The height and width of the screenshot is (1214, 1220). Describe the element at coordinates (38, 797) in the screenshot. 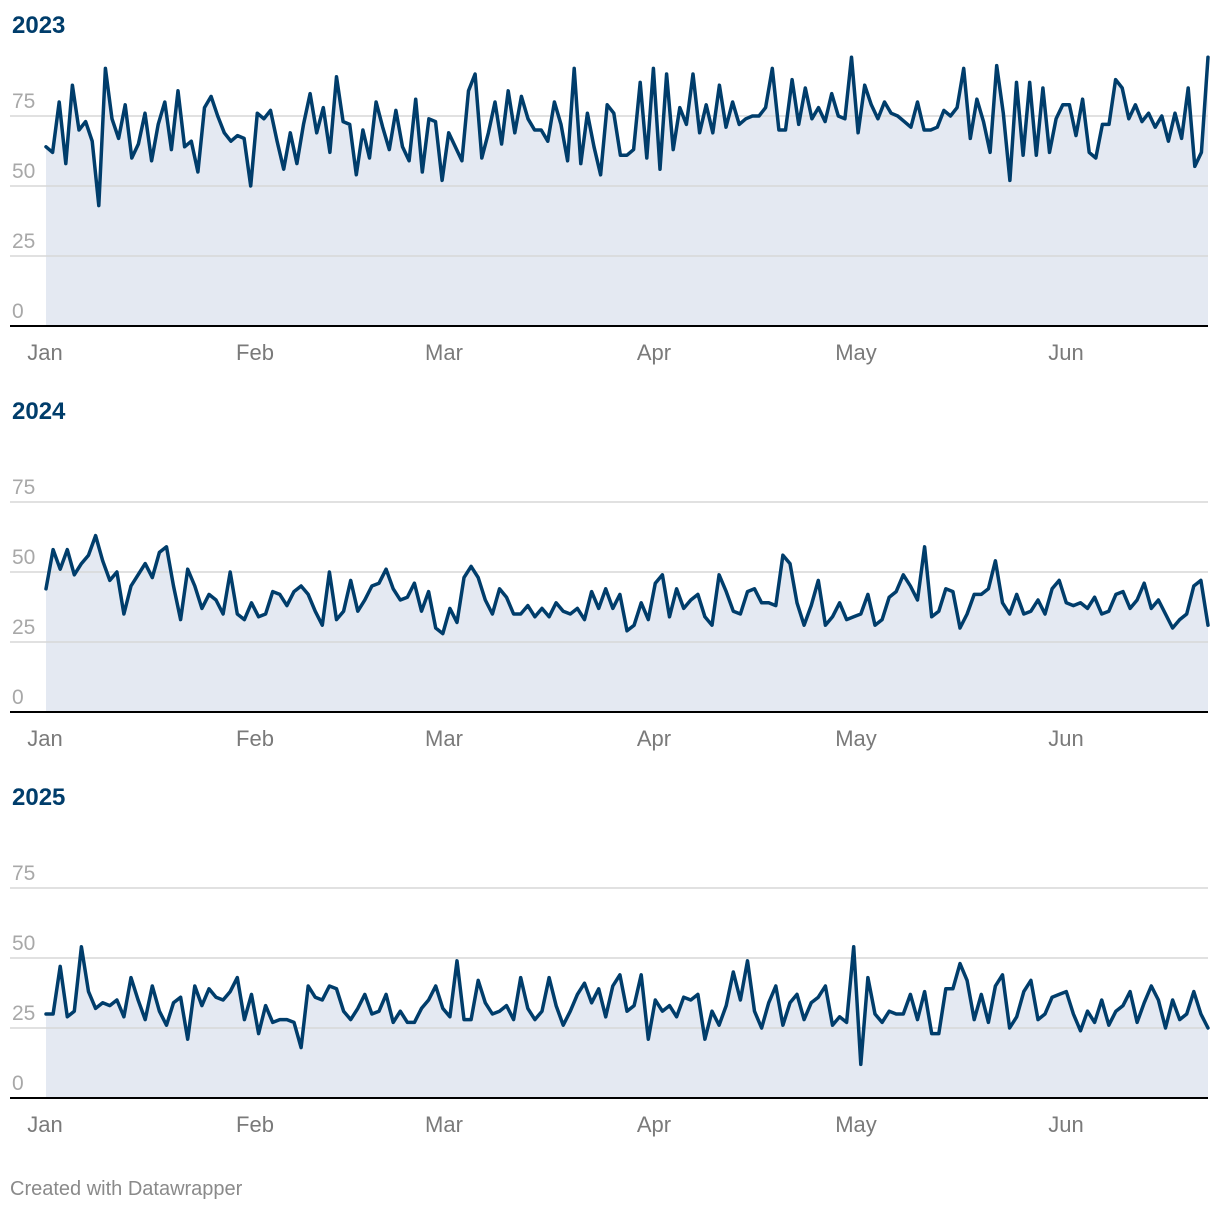

I see `chart-title: 2025` at that location.